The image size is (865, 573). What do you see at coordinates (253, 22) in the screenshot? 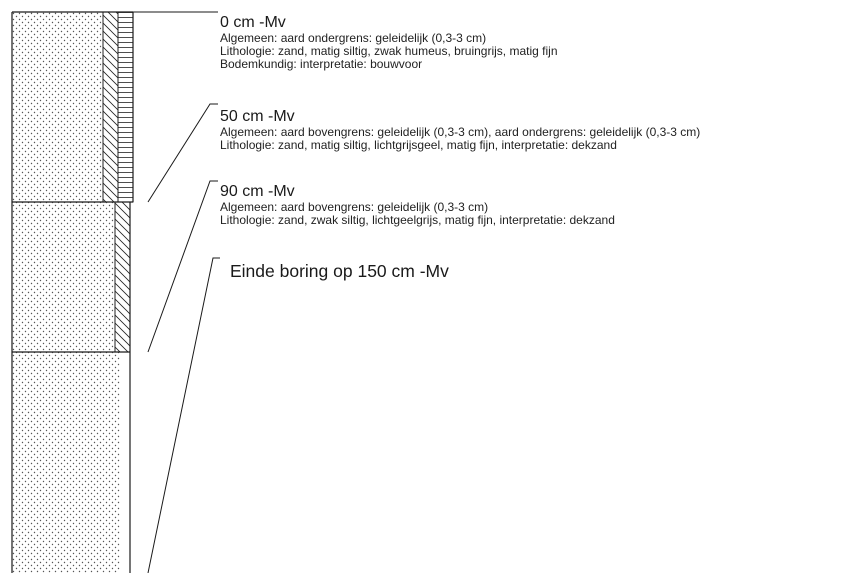
I see `layer-depth-label: 0 cm -Mv` at bounding box center [253, 22].